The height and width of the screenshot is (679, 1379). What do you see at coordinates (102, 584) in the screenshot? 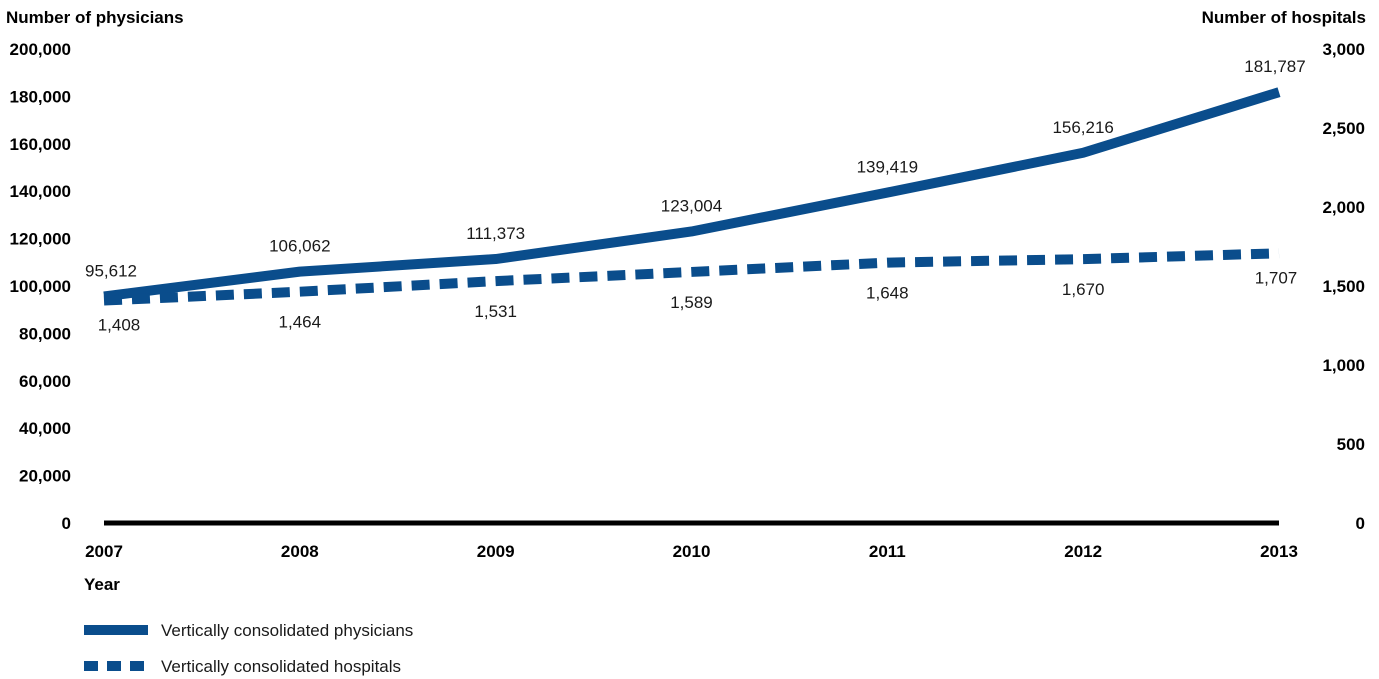
I see `x-axis-title: Year` at bounding box center [102, 584].